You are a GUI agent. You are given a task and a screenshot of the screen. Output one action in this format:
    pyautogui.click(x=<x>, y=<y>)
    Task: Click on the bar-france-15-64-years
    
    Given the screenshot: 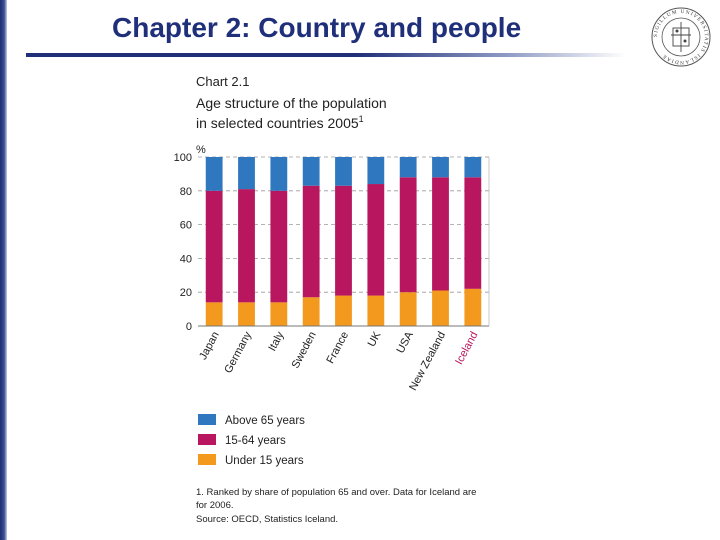 What is the action you would take?
    pyautogui.click(x=343, y=240)
    